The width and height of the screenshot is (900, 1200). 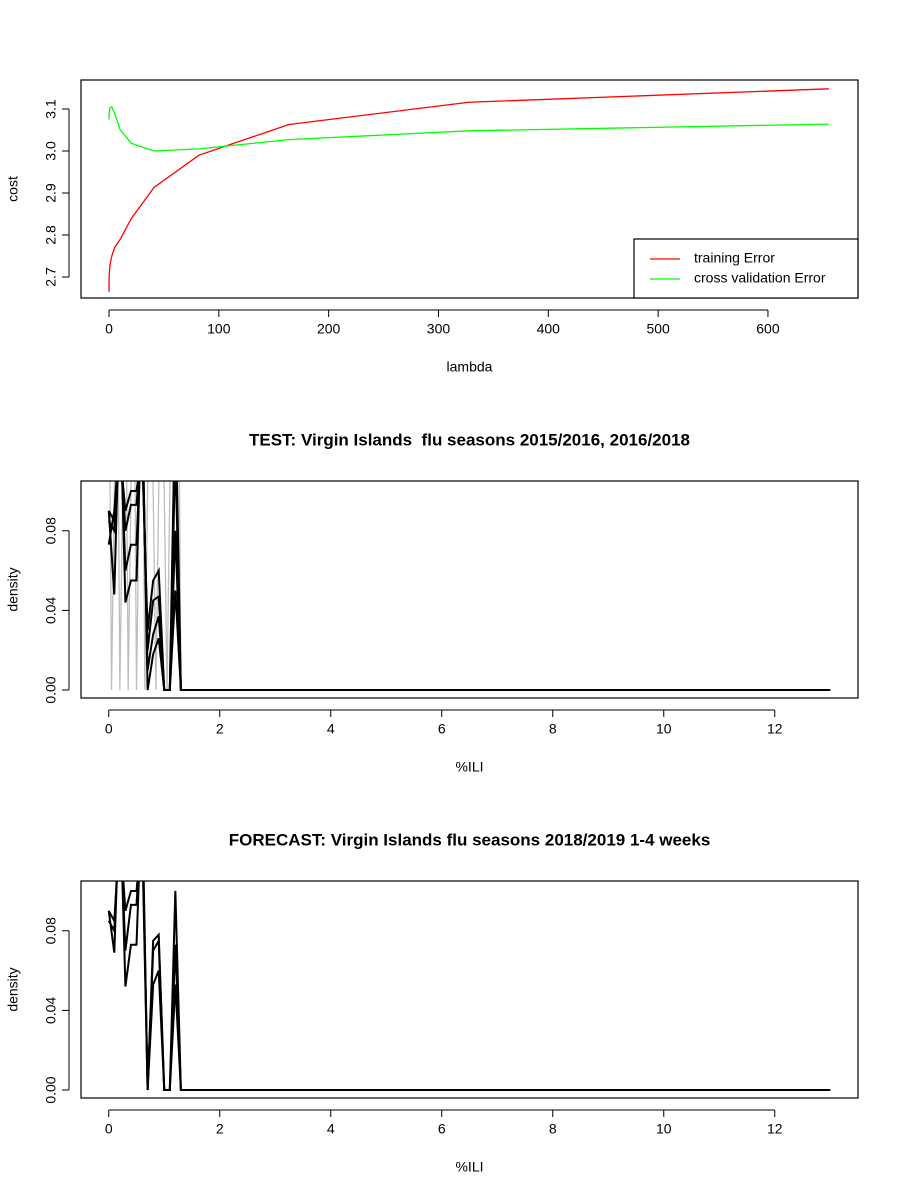 What do you see at coordinates (549, 329) in the screenshot?
I see `x-tick-label: 400` at bounding box center [549, 329].